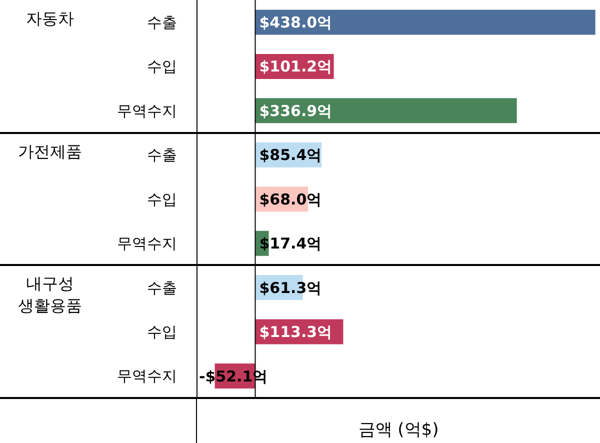 Image resolution: width=600 pixels, height=443 pixels. Describe the element at coordinates (290, 155) in the screenshot. I see `data-label: $85.4억` at that location.